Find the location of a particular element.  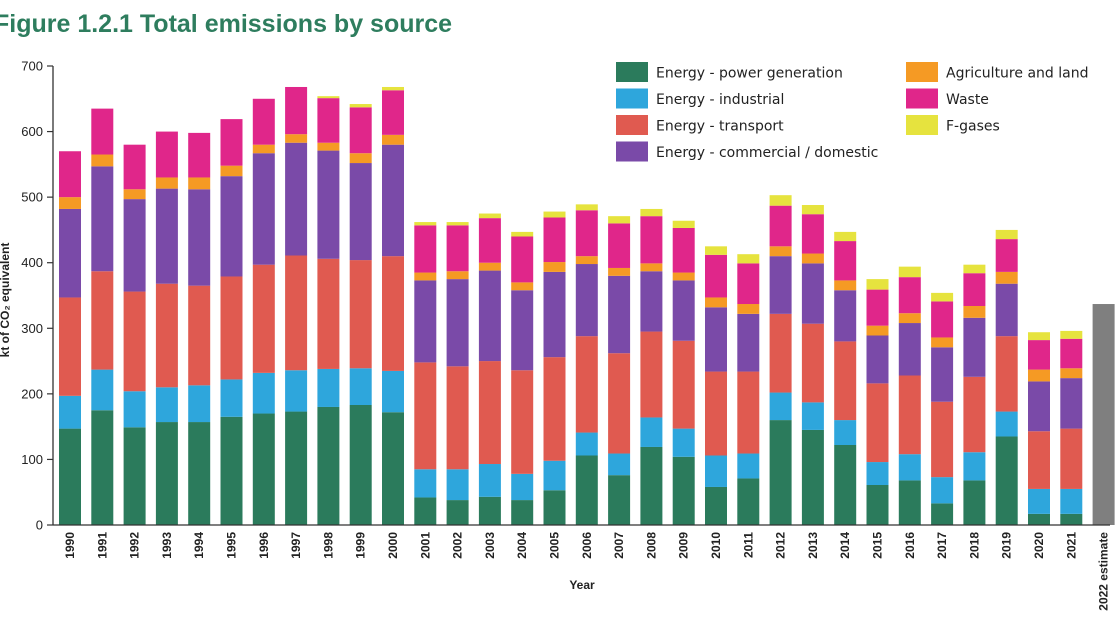

x-tick-label: 2004 is located at coordinates (522, 545).